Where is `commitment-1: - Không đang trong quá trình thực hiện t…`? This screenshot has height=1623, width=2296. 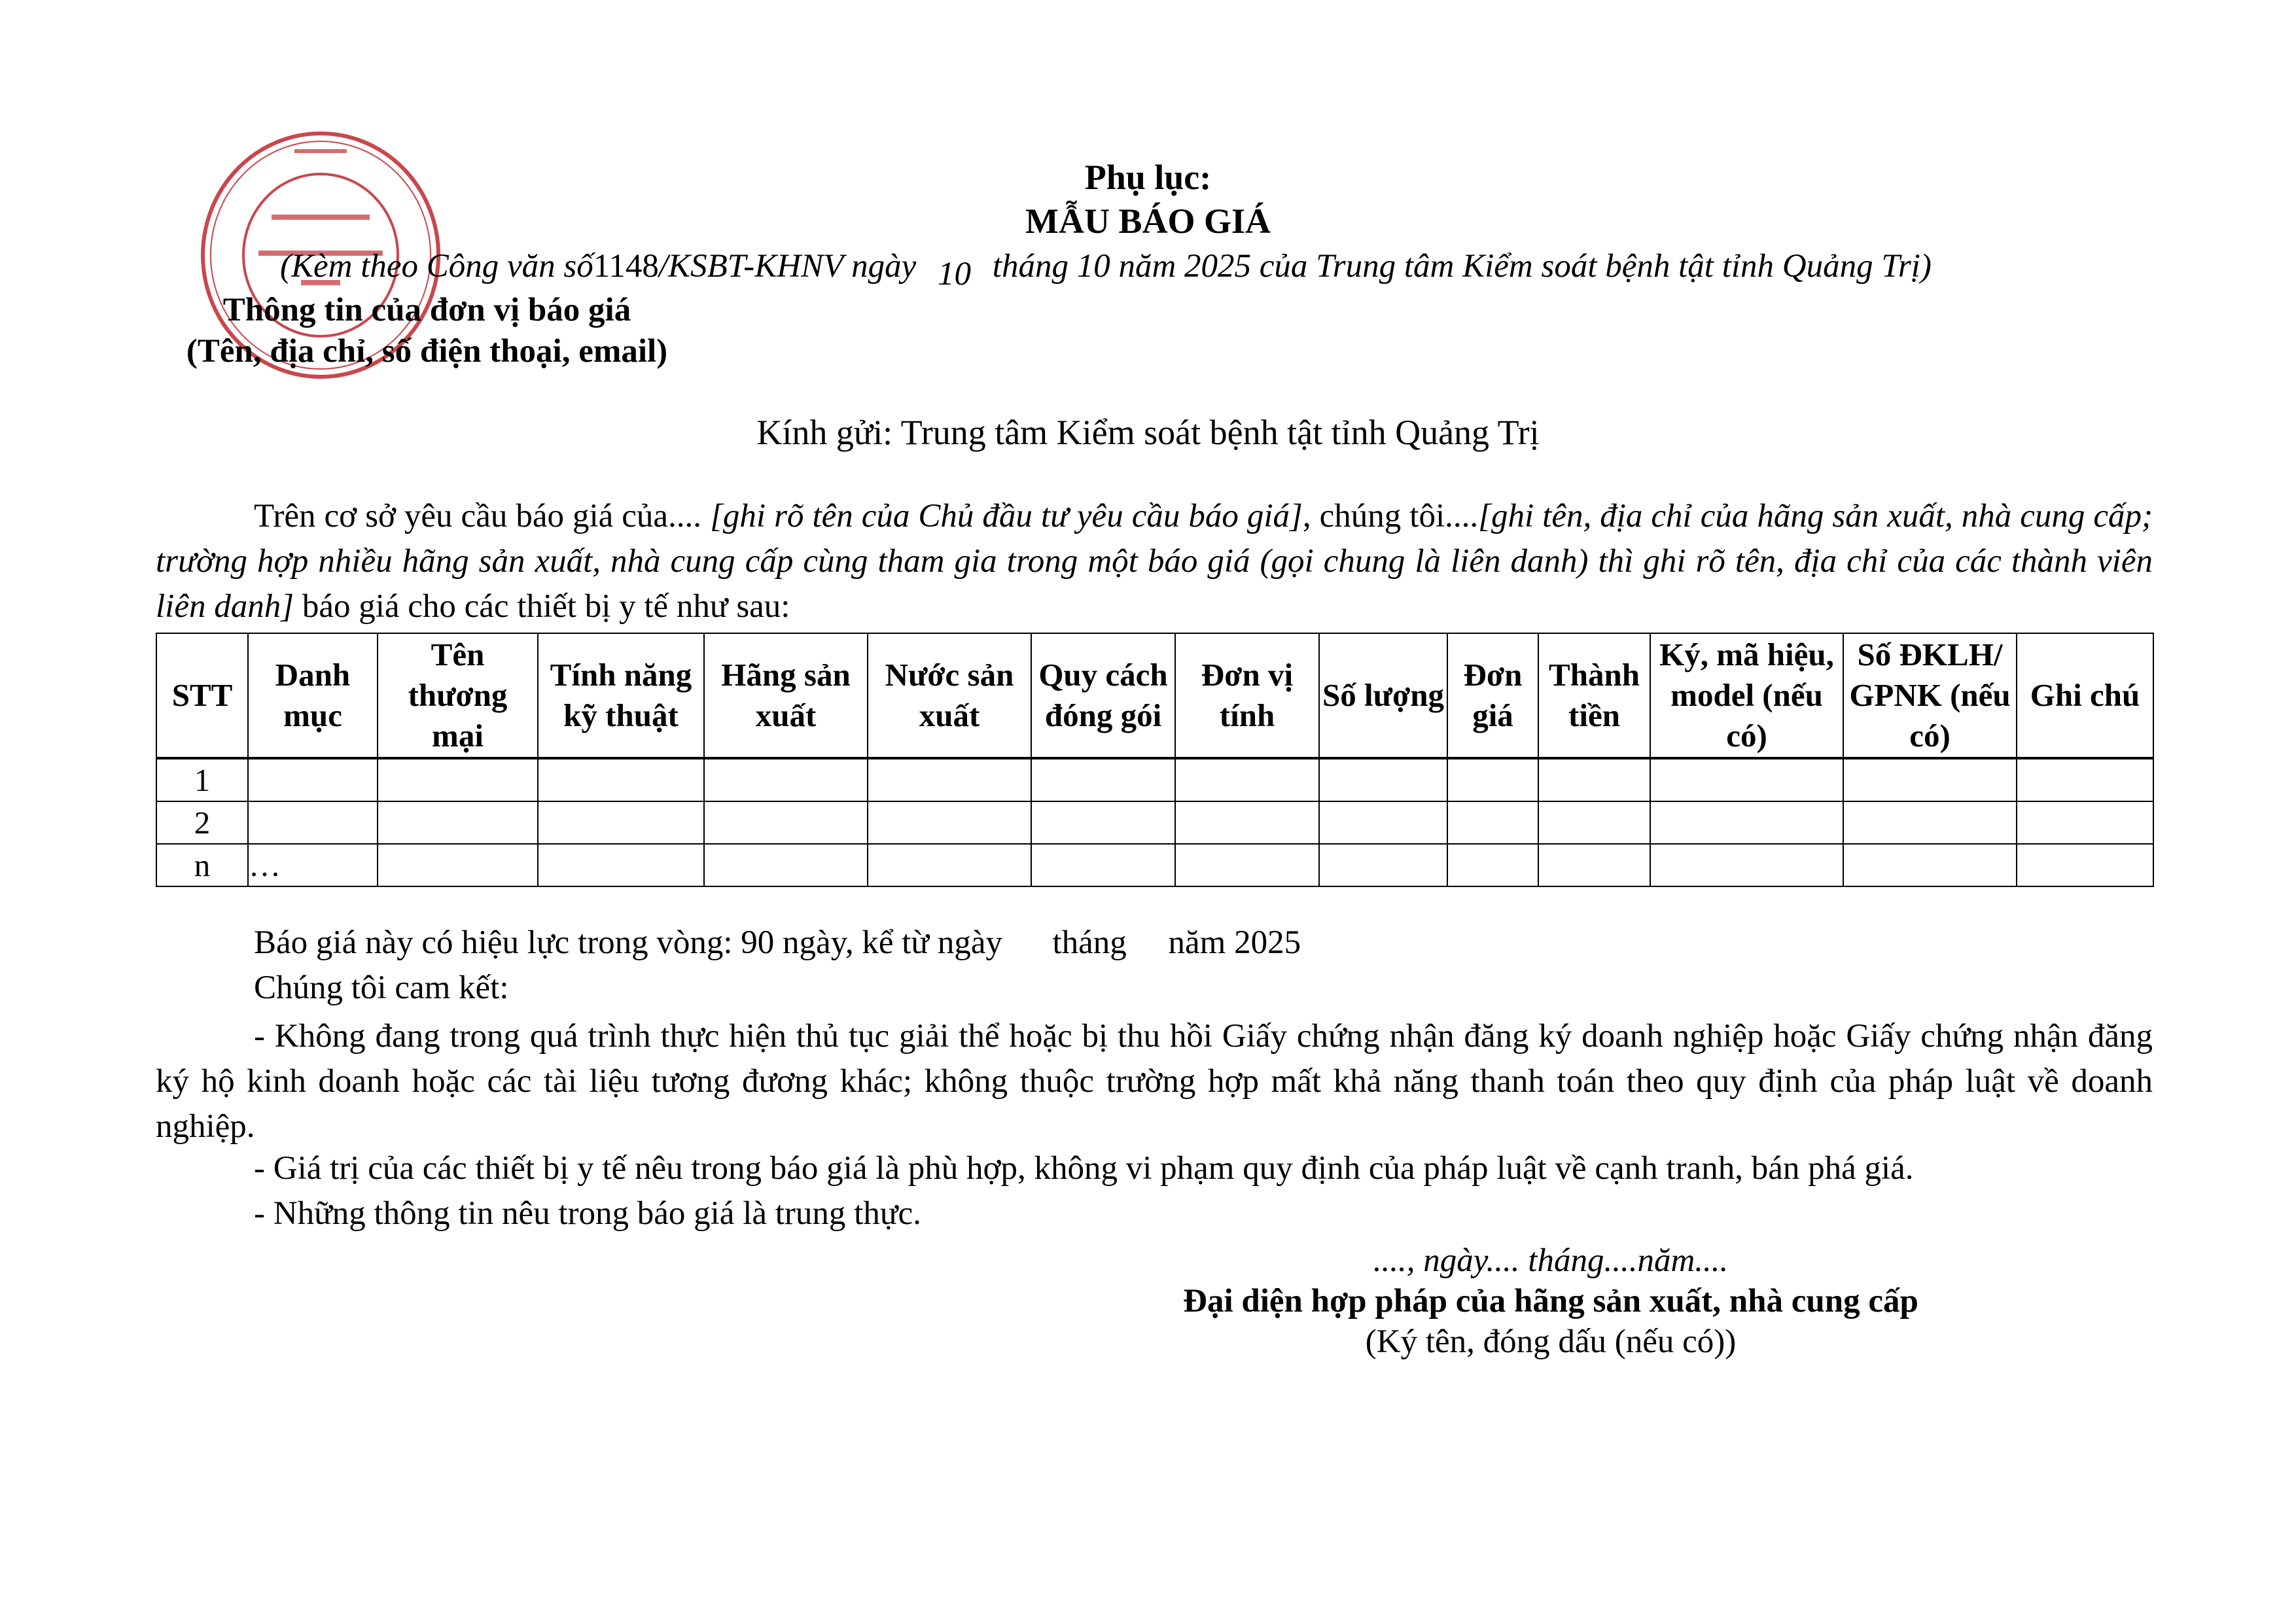 commitment-1: - Không đang trong quá trình thực hiện t… is located at coordinates (1154, 1081).